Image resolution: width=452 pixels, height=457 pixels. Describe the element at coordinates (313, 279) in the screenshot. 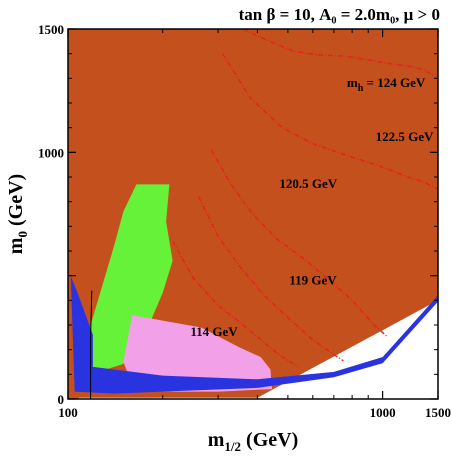

I see `contour-label: 119 GeV` at that location.